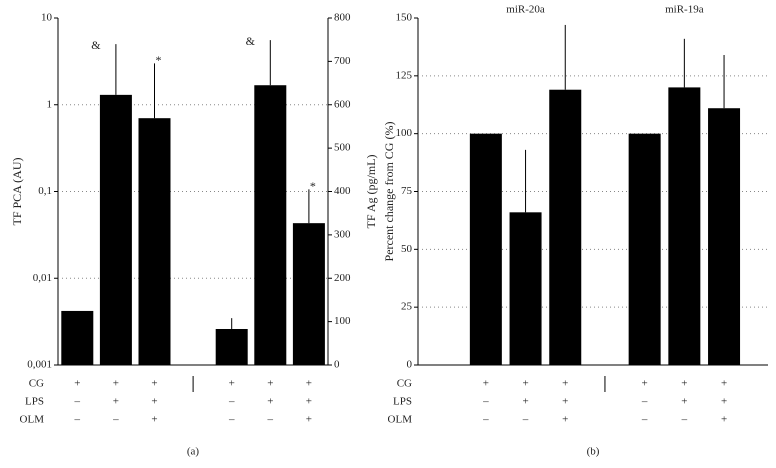 This screenshot has width=776, height=468. Describe the element at coordinates (404, 133) in the screenshot. I see `y-tick-label: 100` at that location.